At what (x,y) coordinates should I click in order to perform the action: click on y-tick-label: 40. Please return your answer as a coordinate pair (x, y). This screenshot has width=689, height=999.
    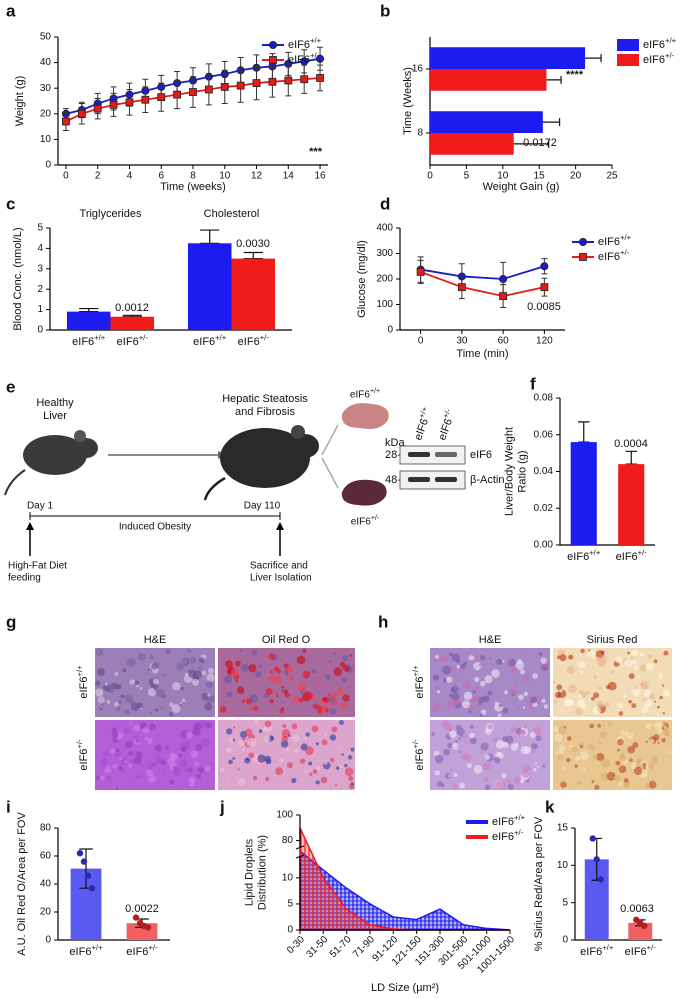
    Looking at the image, I should click on (46, 884).